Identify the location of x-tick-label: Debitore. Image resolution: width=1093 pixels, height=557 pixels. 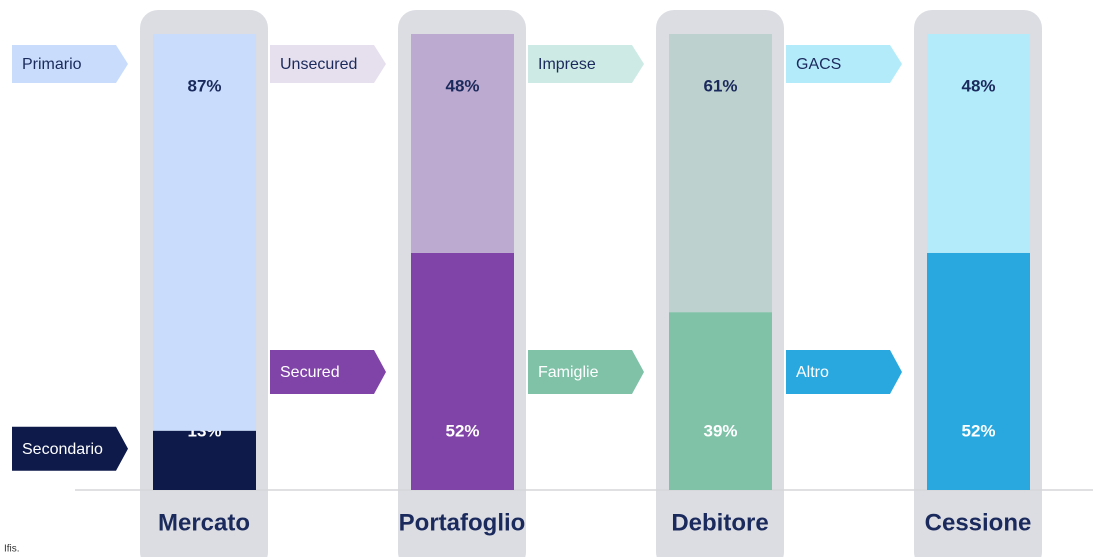
(719, 522).